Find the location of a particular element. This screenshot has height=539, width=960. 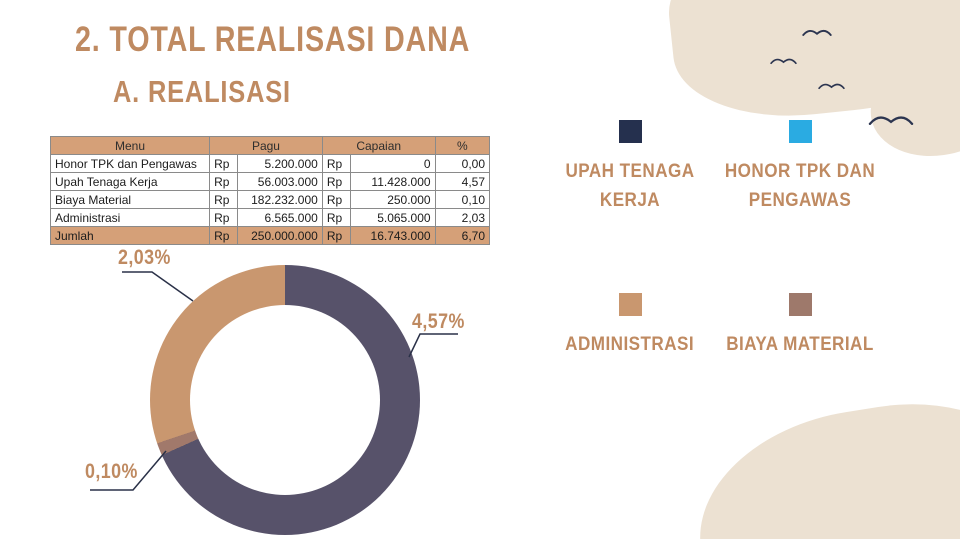

table-row-total: Jumlah Rp 250.000.000 Rp 16.743.000 6,70 is located at coordinates (270, 235).